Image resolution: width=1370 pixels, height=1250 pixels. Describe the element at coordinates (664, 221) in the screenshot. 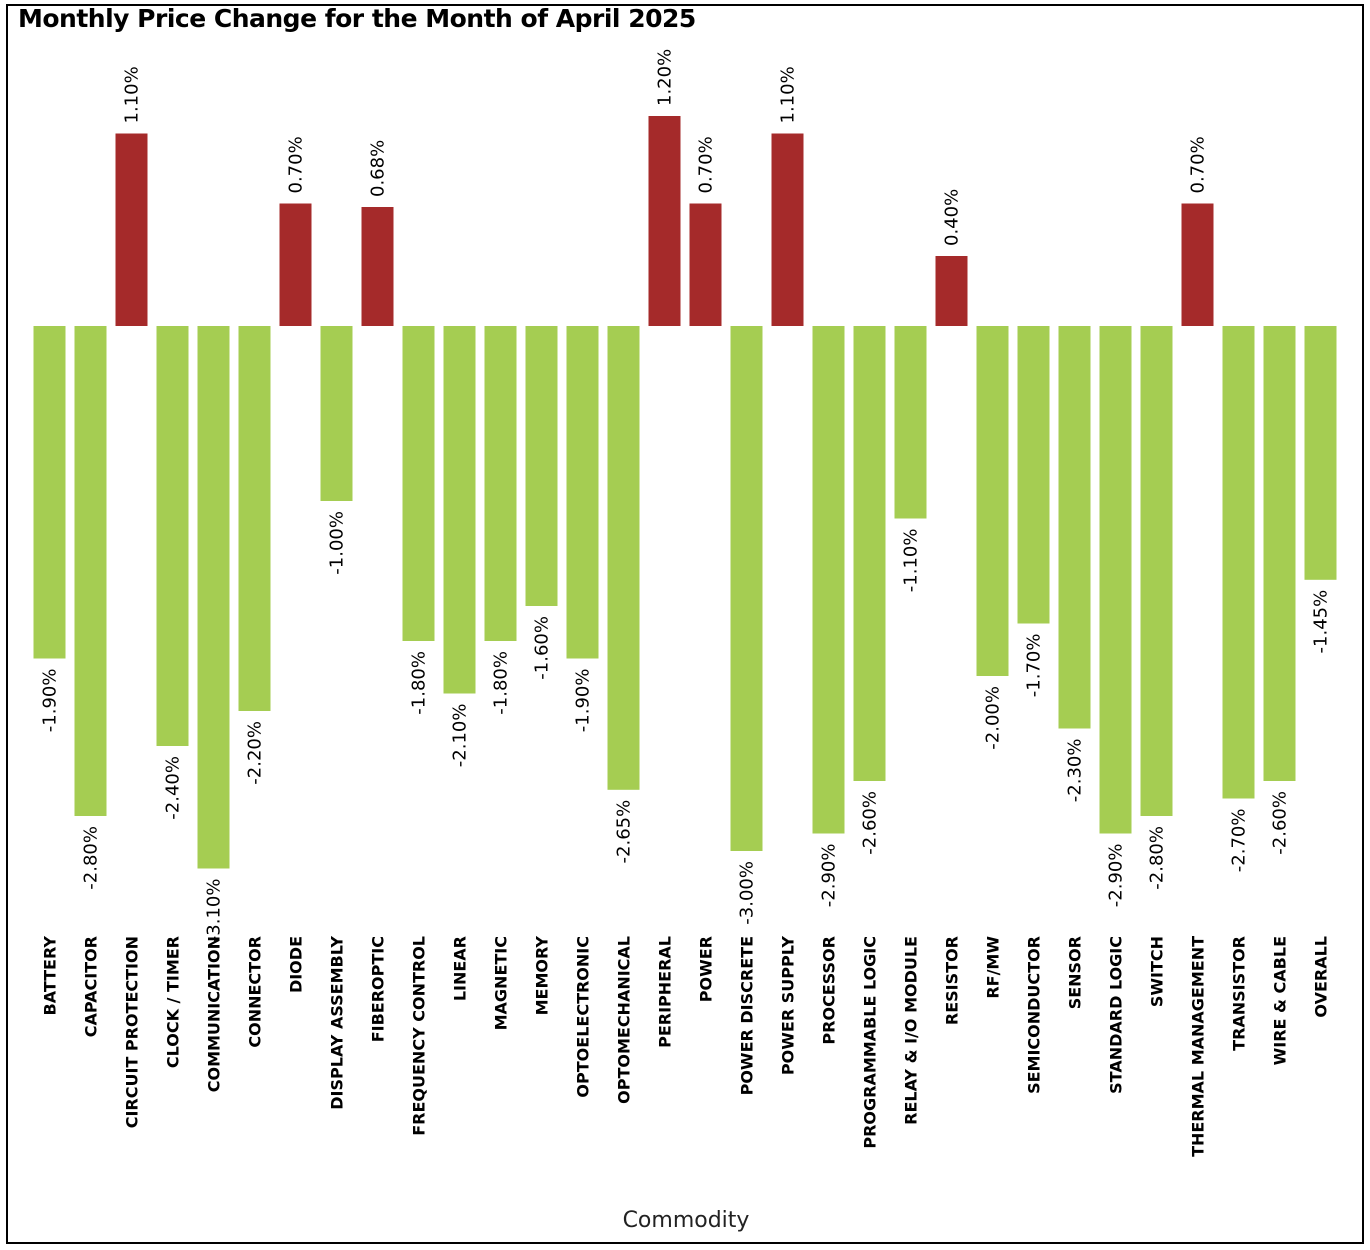

I see `bar-peripheral` at that location.